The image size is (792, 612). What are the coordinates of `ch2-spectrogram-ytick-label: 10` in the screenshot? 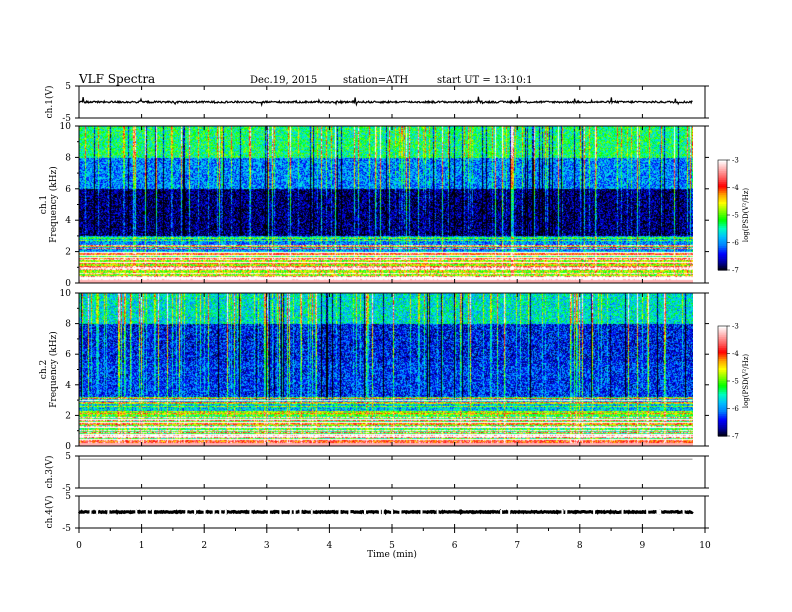 It's located at (66, 294).